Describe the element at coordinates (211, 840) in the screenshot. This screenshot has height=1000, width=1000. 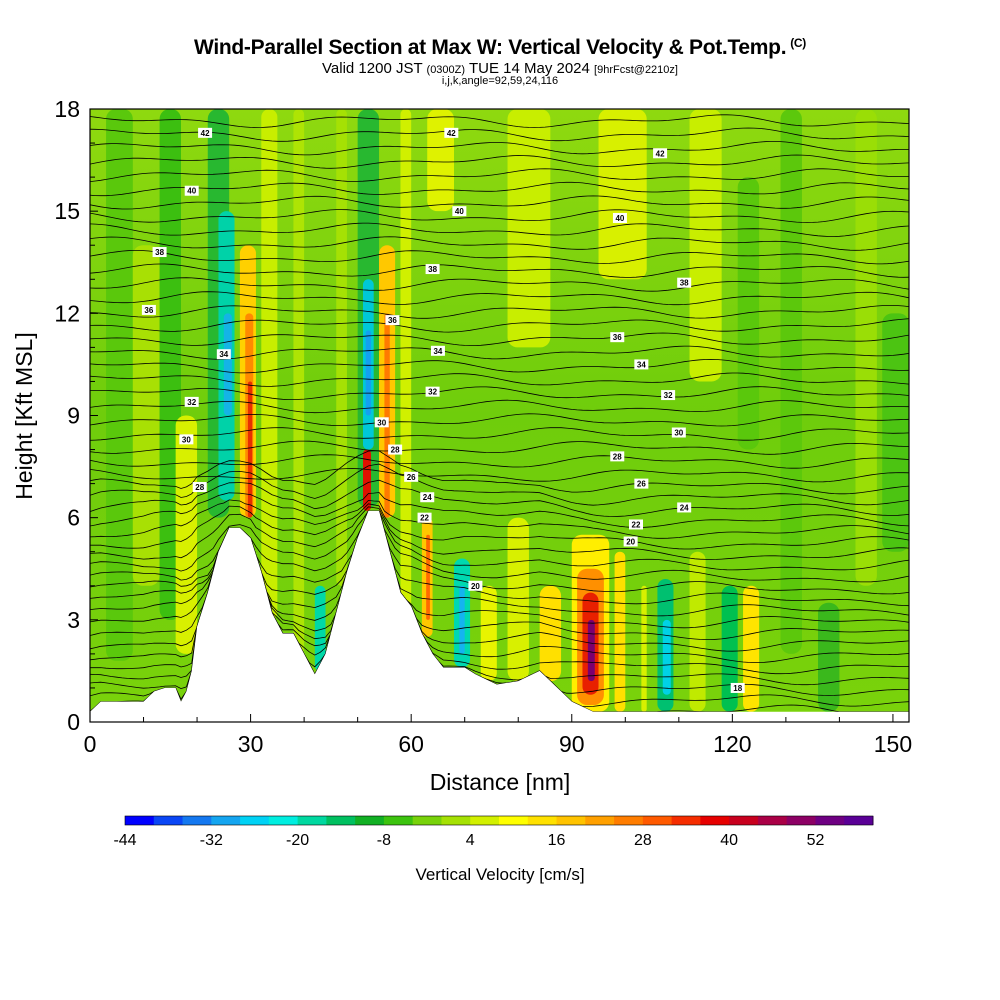
I see `colorbar-tick-label: -32` at that location.